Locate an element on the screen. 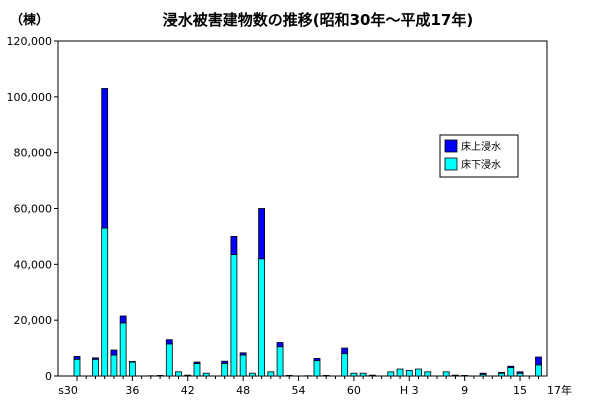  bar-H15-upper is located at coordinates (520, 372).